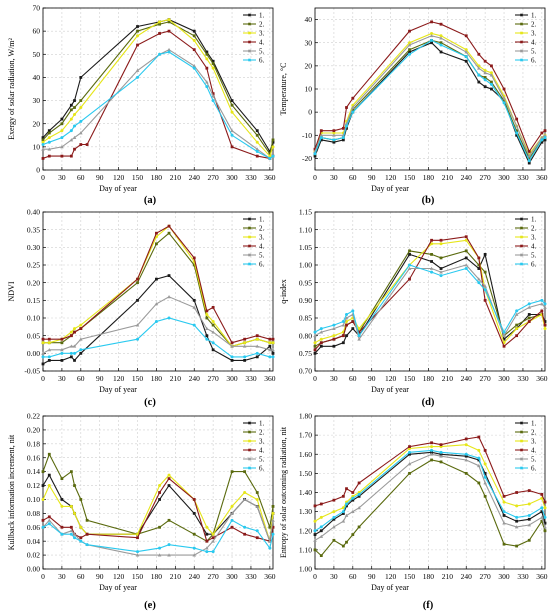 The height and width of the screenshot is (614, 550). I want to click on x-tick-label: 300, so click(232, 576).